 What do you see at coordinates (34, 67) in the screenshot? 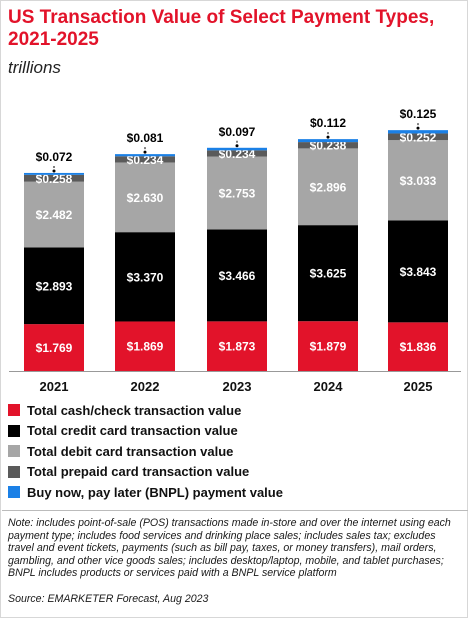
I see `chart-subtitle: trillions` at bounding box center [34, 67].